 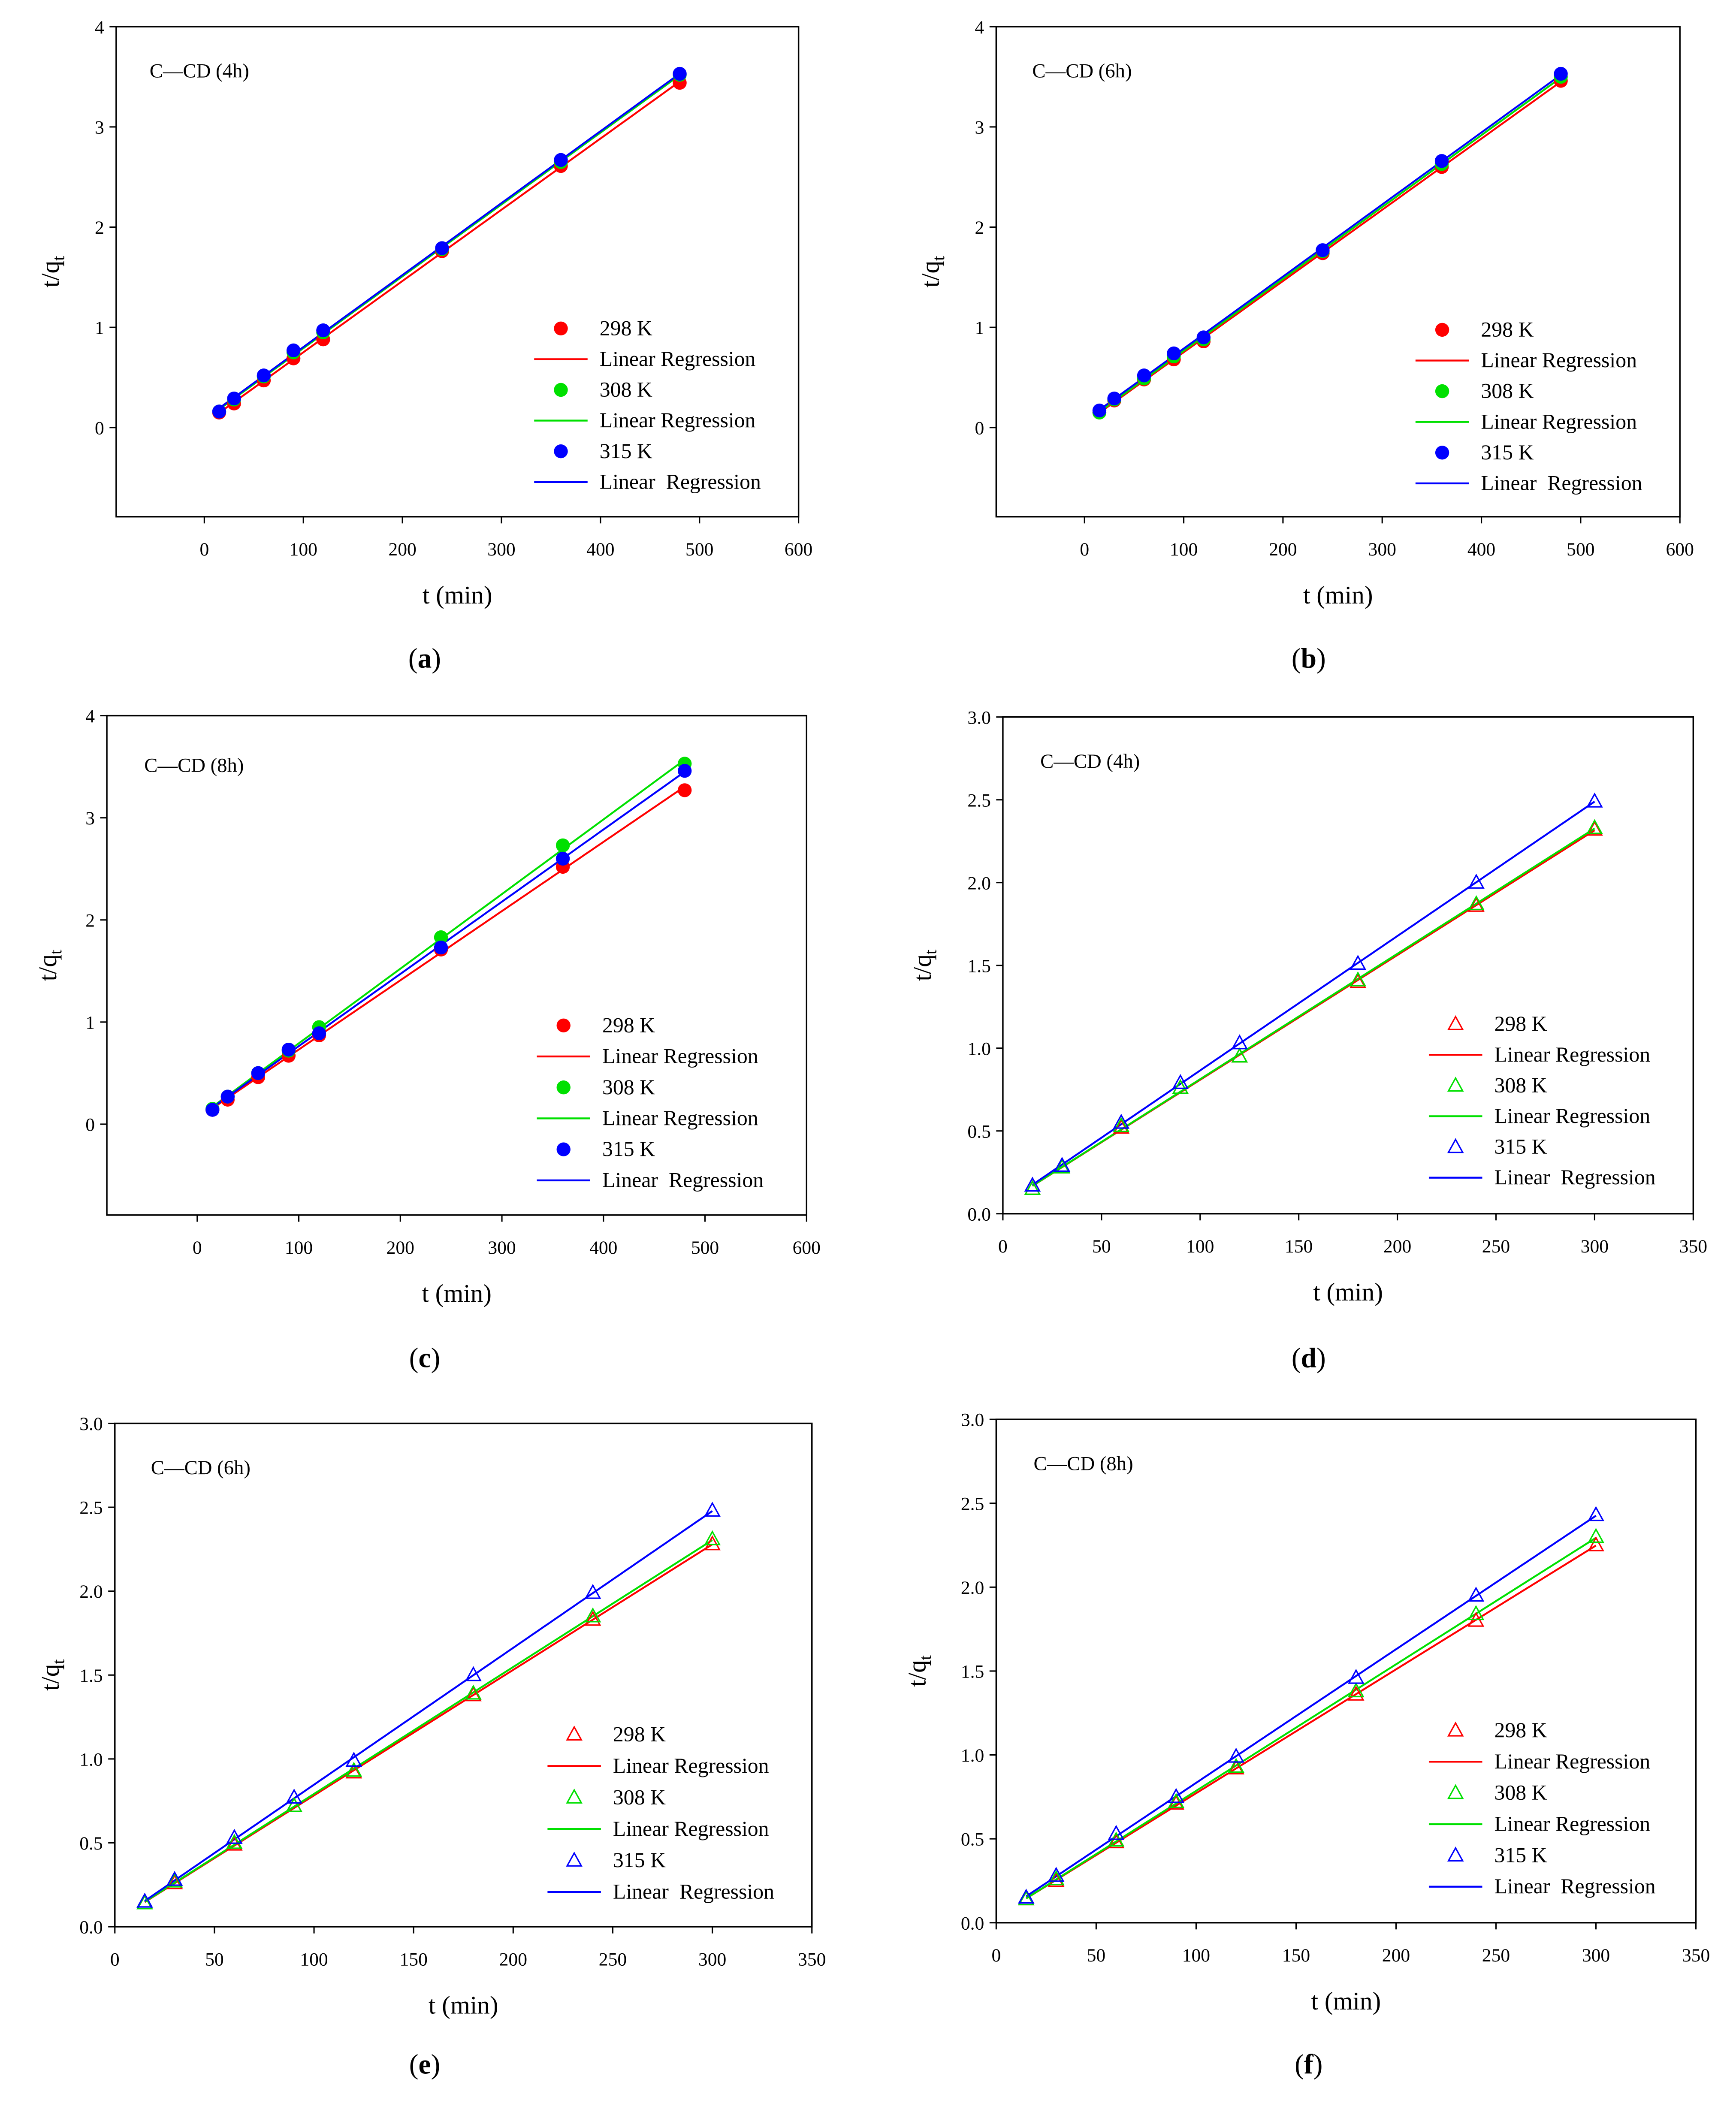 I want to click on y-tick-label: 4, so click(x=979, y=28).